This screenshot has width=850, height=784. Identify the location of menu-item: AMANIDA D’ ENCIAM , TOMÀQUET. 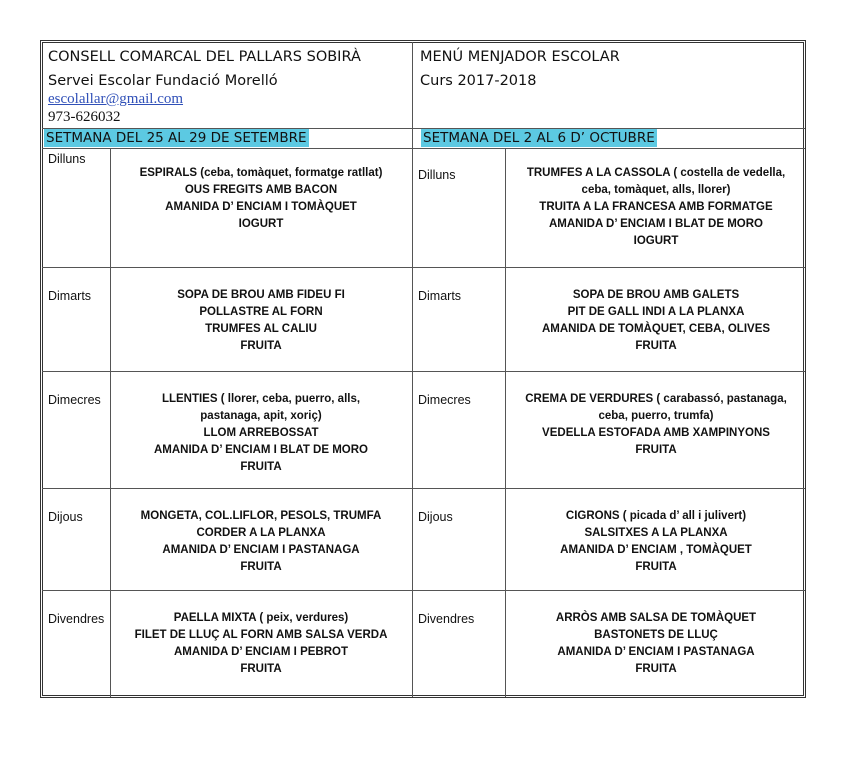
(656, 550).